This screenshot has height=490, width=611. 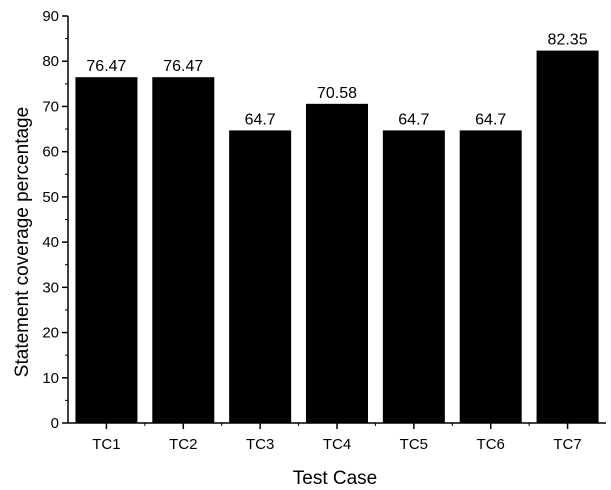 I want to click on y-tick-label: 80, so click(x=50, y=61).